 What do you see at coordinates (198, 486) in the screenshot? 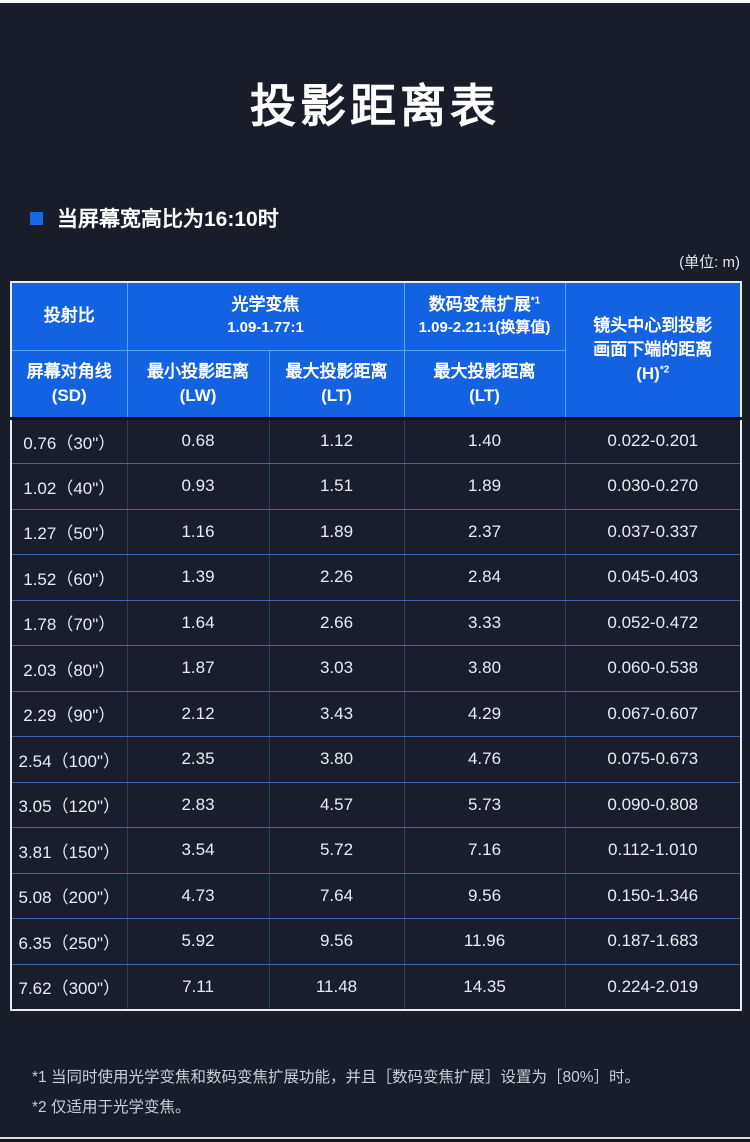
I see `cell-lw: 0.93` at bounding box center [198, 486].